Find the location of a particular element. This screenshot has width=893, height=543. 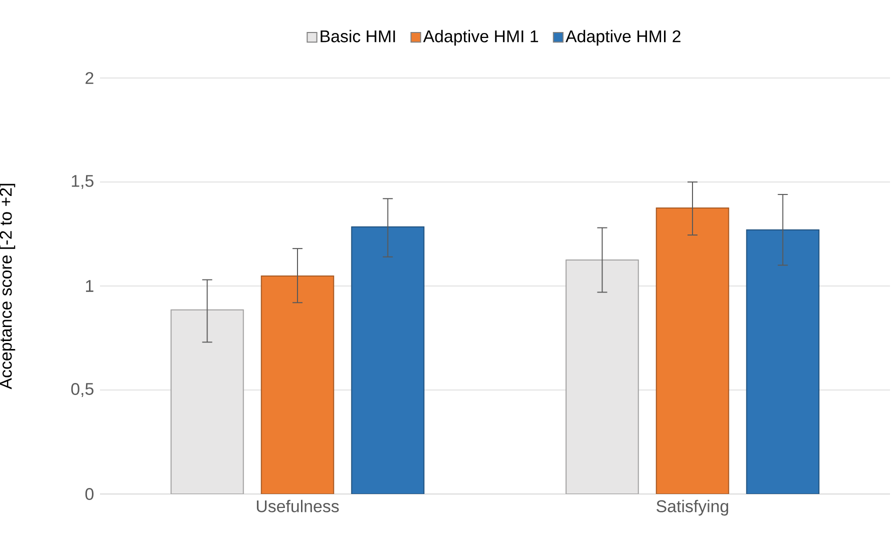

legend-label: Adaptive HMI 1 is located at coordinates (480, 38).